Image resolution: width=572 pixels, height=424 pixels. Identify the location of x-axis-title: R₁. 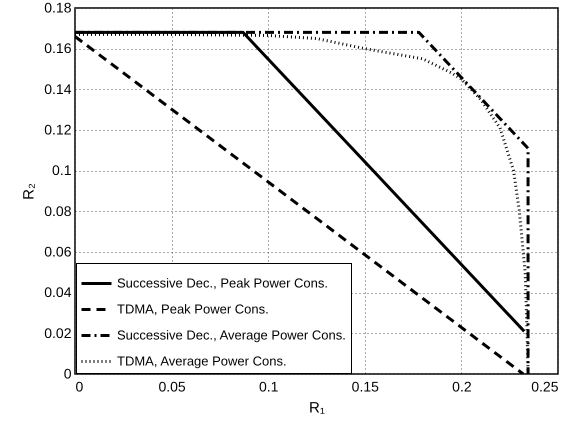
(317, 408).